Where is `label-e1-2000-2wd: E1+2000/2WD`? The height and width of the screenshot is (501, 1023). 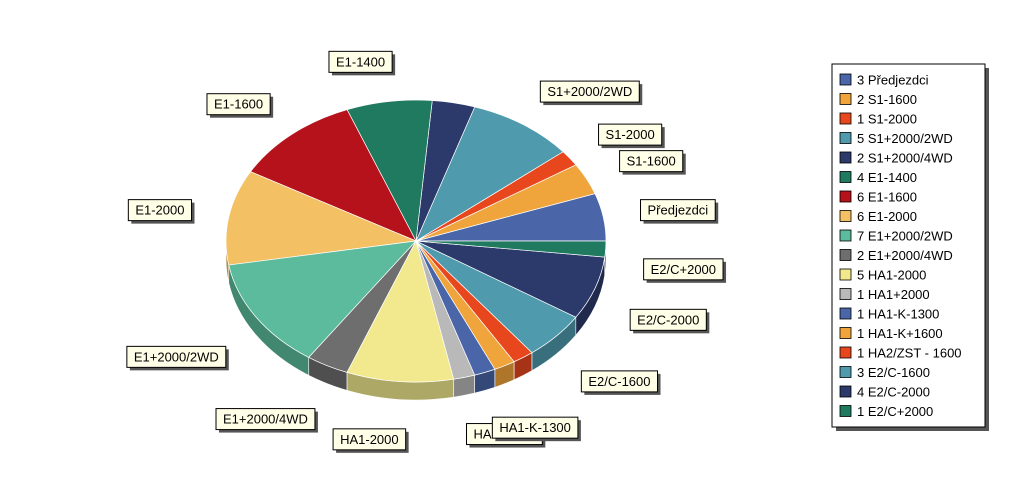
label-e1-2000-2wd: E1+2000/2WD is located at coordinates (177, 358).